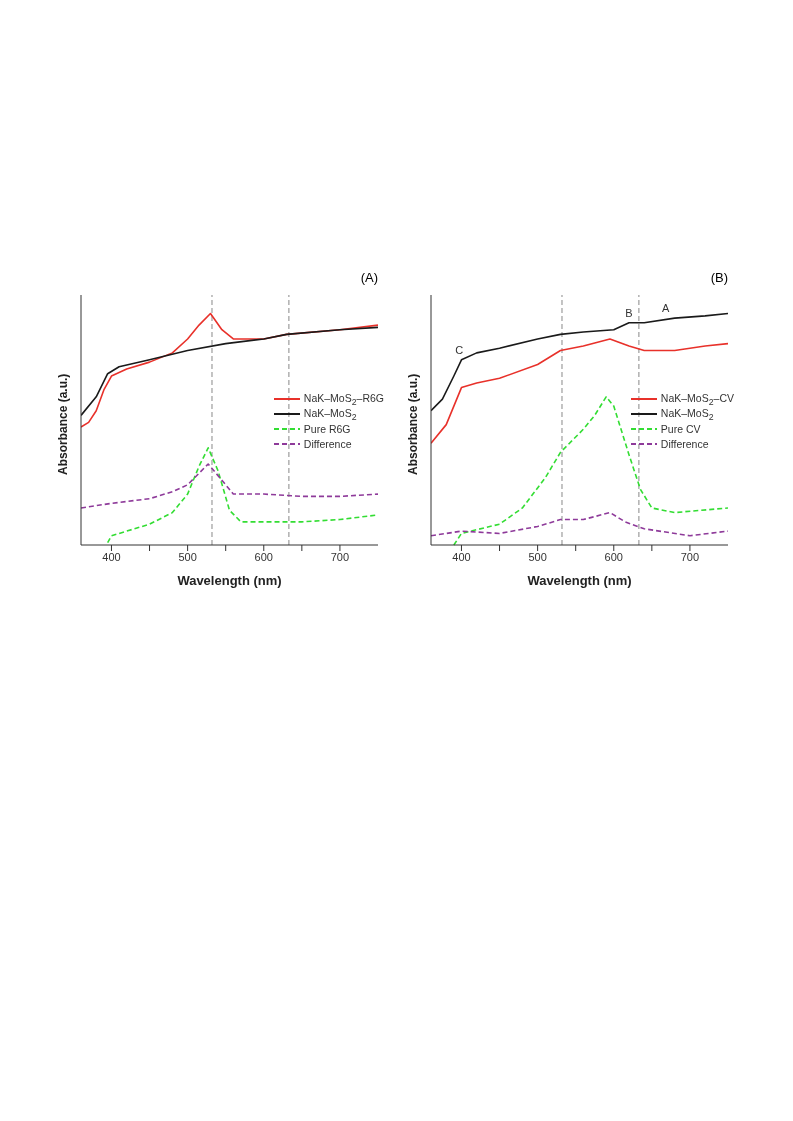  What do you see at coordinates (665, 308) in the screenshot?
I see `annotation: A` at bounding box center [665, 308].